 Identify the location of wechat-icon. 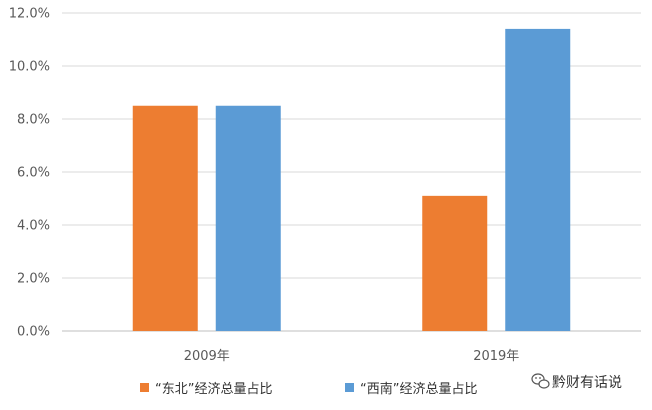
(540, 381).